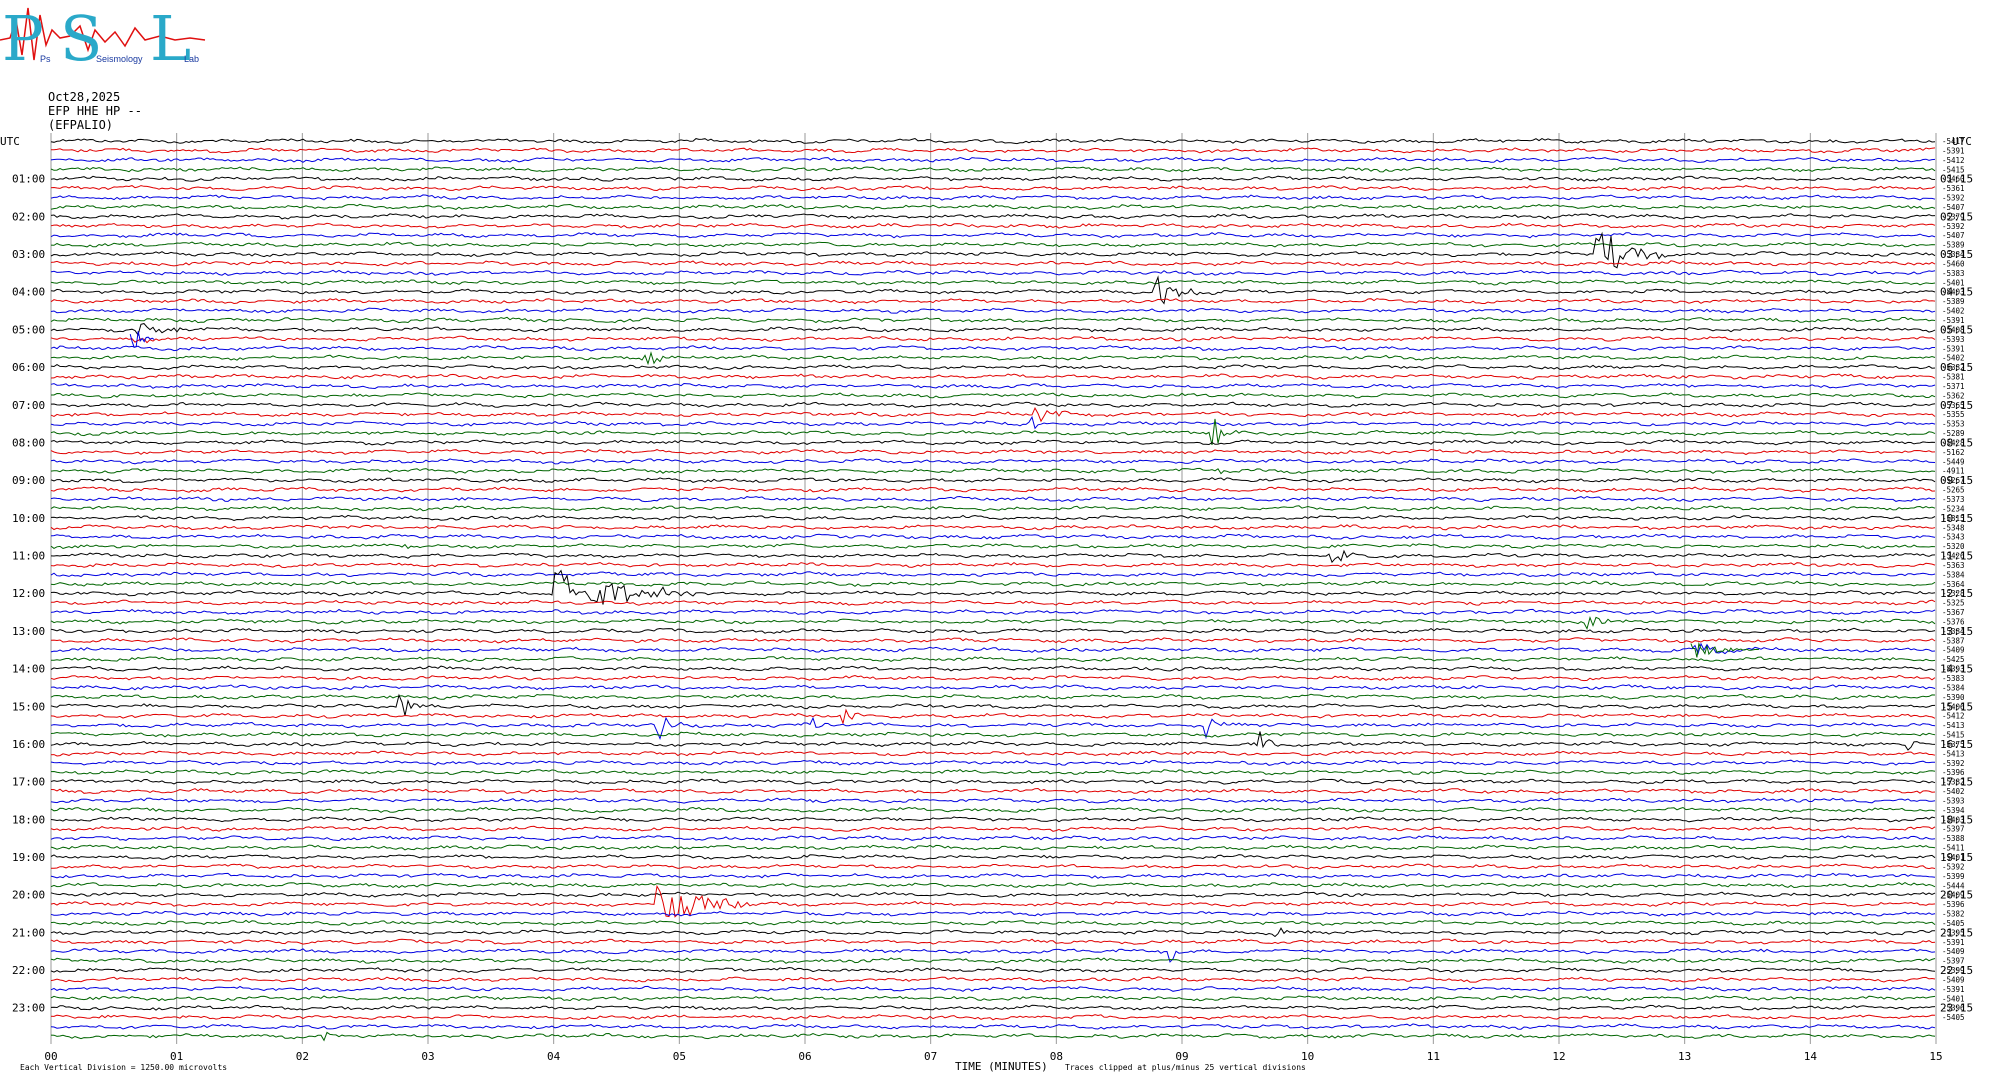  Describe the element at coordinates (1953, 1017) in the screenshot. I see `trace-offset-label: -5405` at that location.